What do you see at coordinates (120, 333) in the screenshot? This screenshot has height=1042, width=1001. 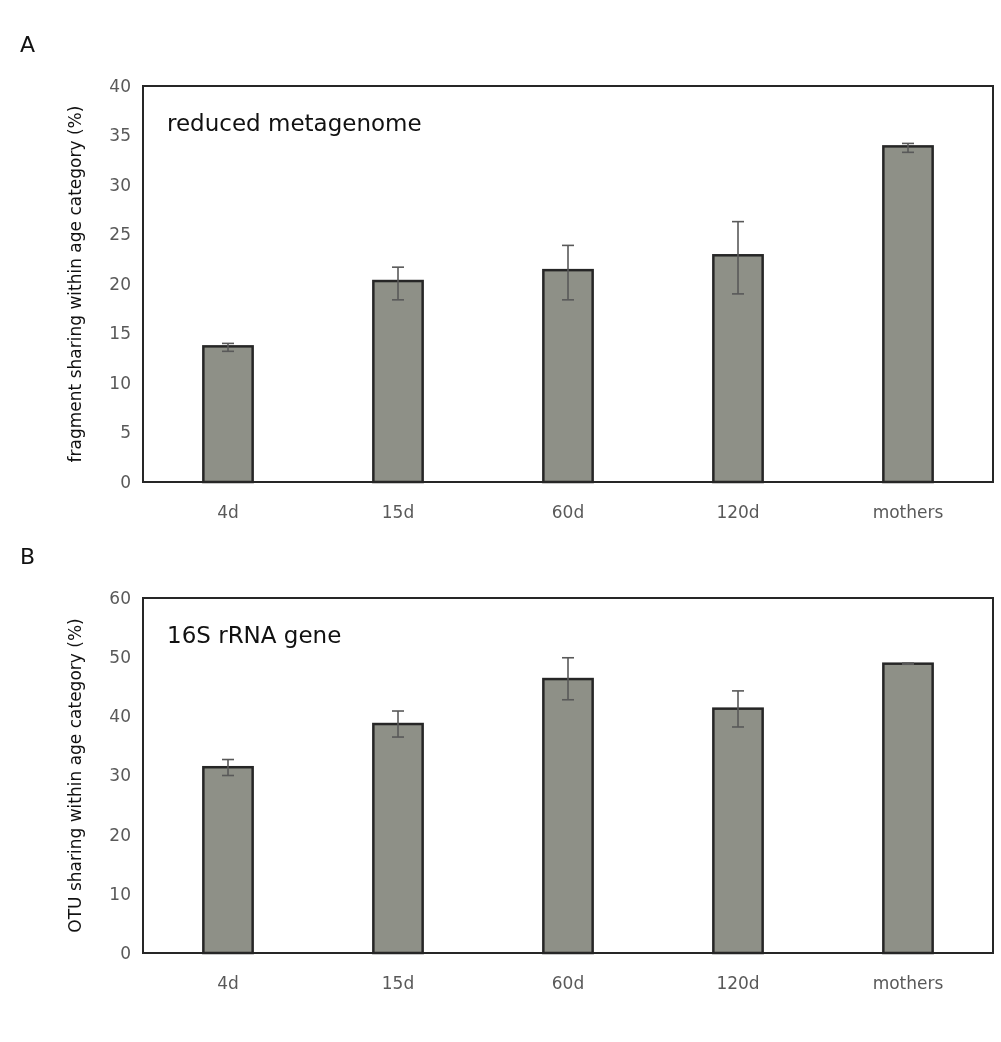 I see `y-tick-label: 15` at bounding box center [120, 333].